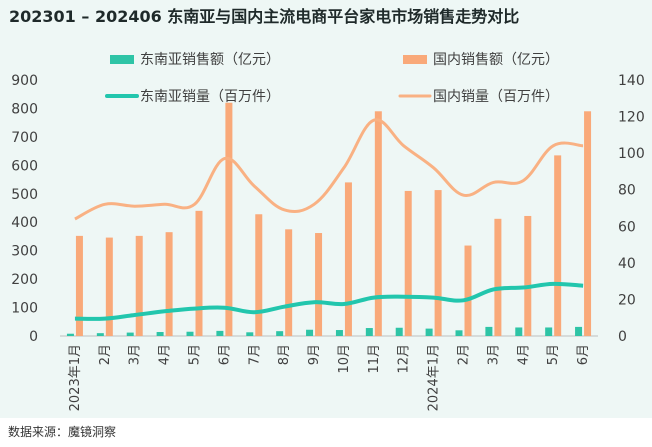  Describe the element at coordinates (622, 337) in the screenshot. I see `y-right-tick-label: 0` at that location.